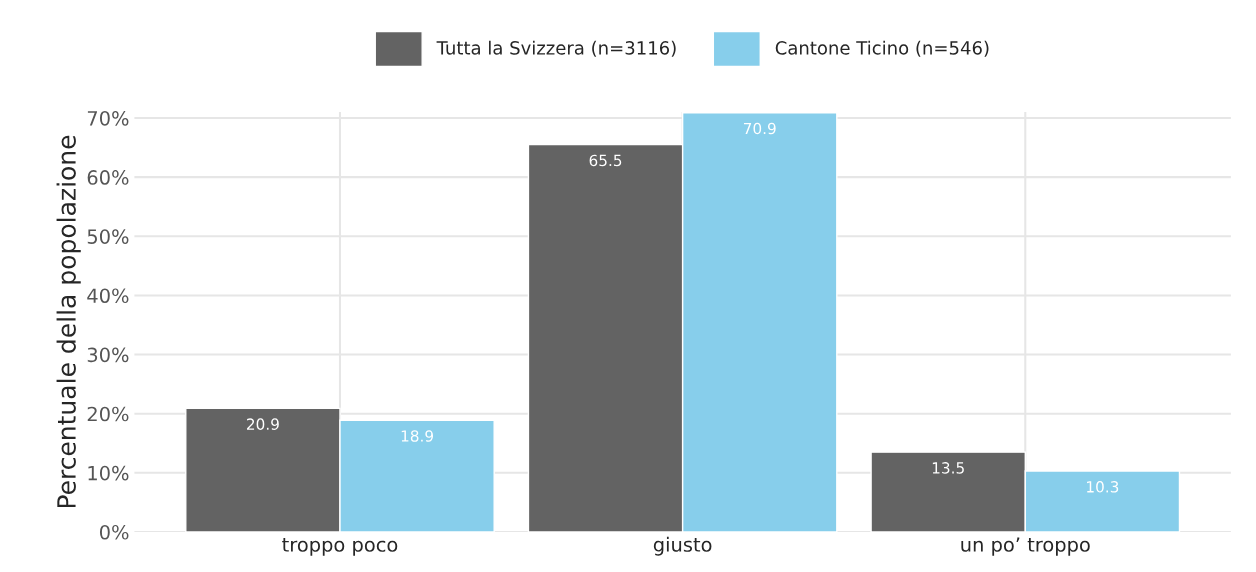  I want to click on y-tick-label: 30%, so click(108, 355).